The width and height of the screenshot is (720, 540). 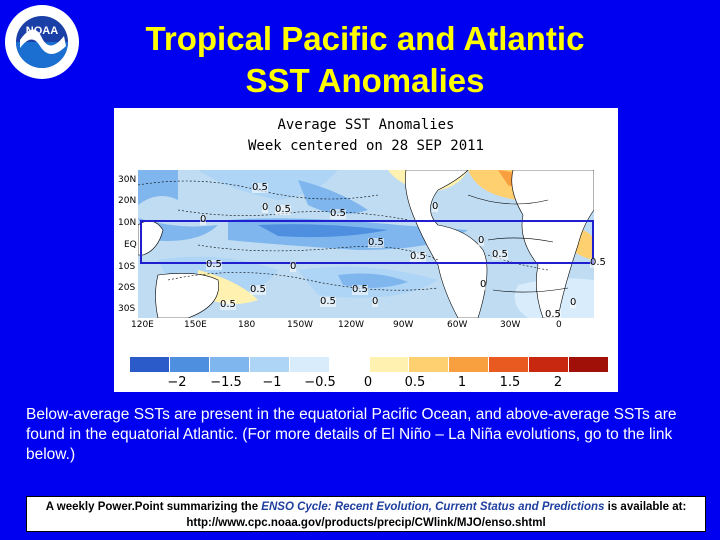 I want to click on colorbar-label: −2, so click(x=177, y=382).